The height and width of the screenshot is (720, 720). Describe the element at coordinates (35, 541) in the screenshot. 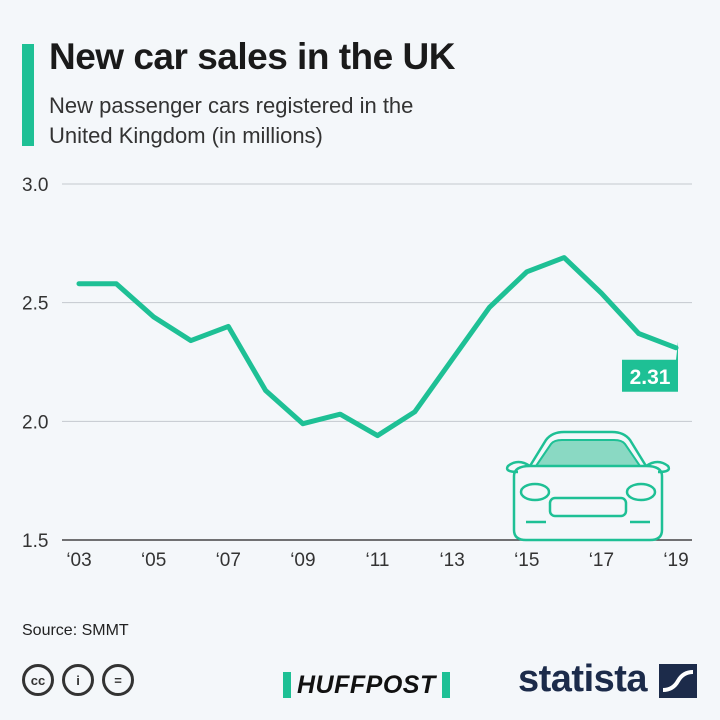

I see `y-tick-label: 1.5` at that location.